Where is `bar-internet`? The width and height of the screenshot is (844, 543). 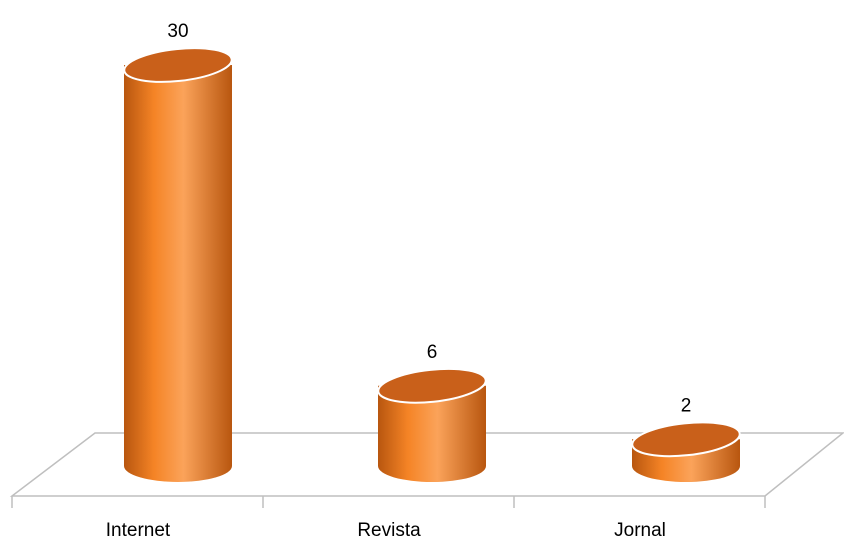 bar-internet is located at coordinates (178, 264).